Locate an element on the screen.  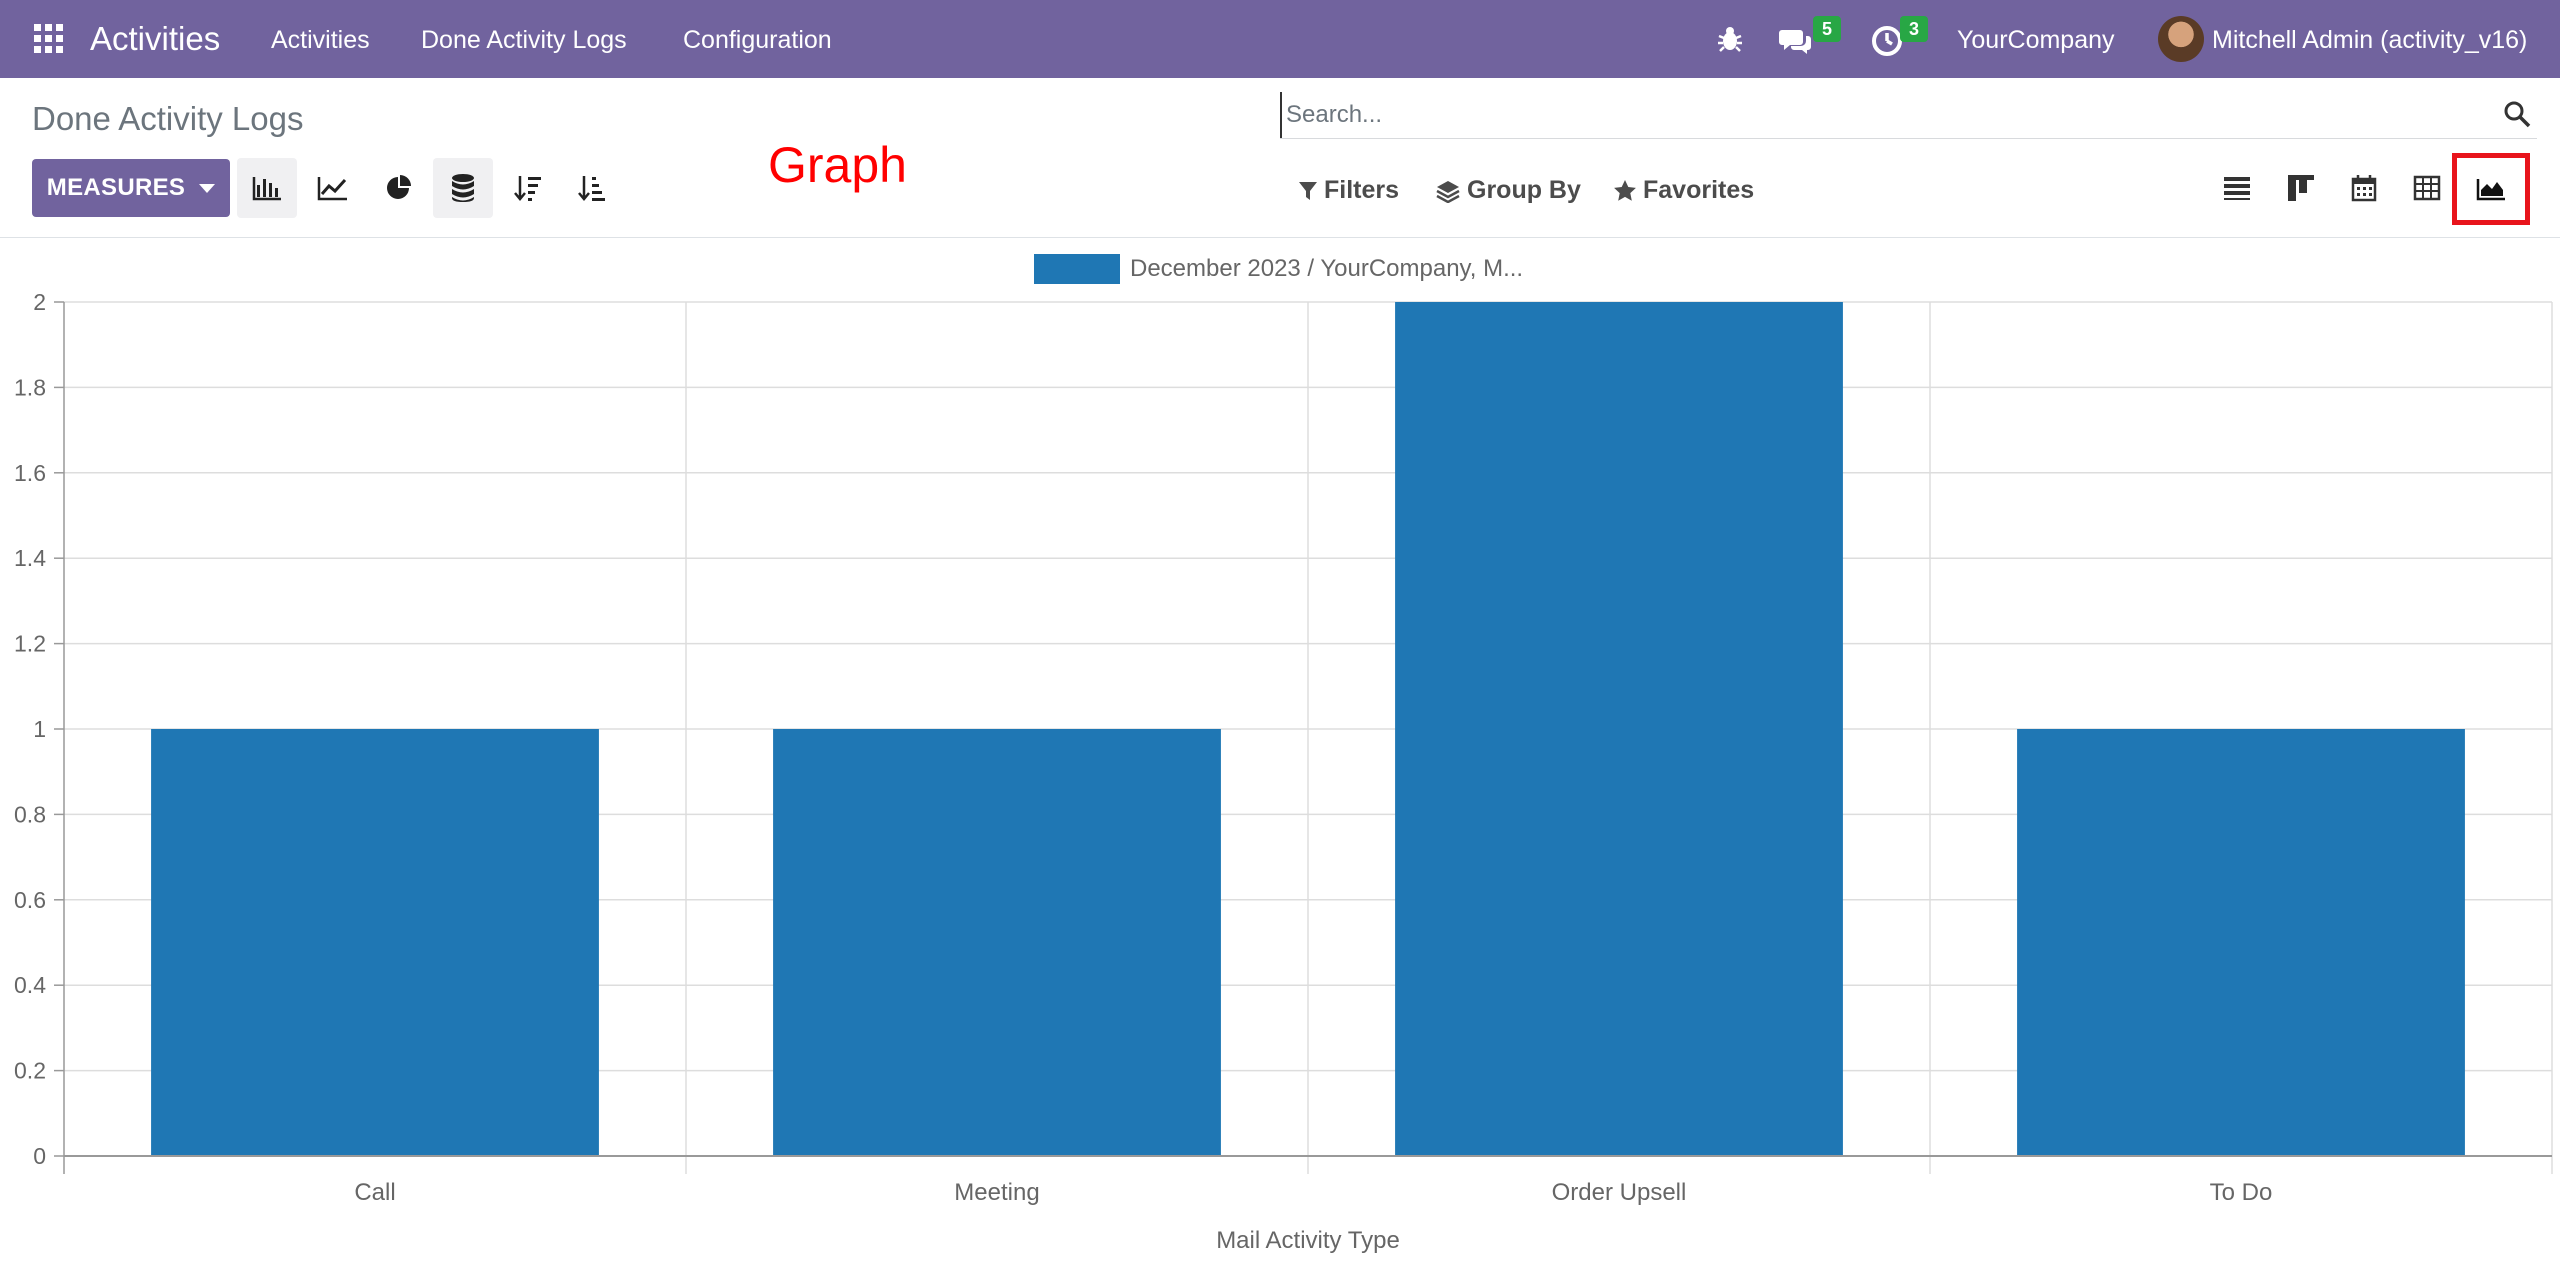
sort-ascending-button is located at coordinates (592, 188).